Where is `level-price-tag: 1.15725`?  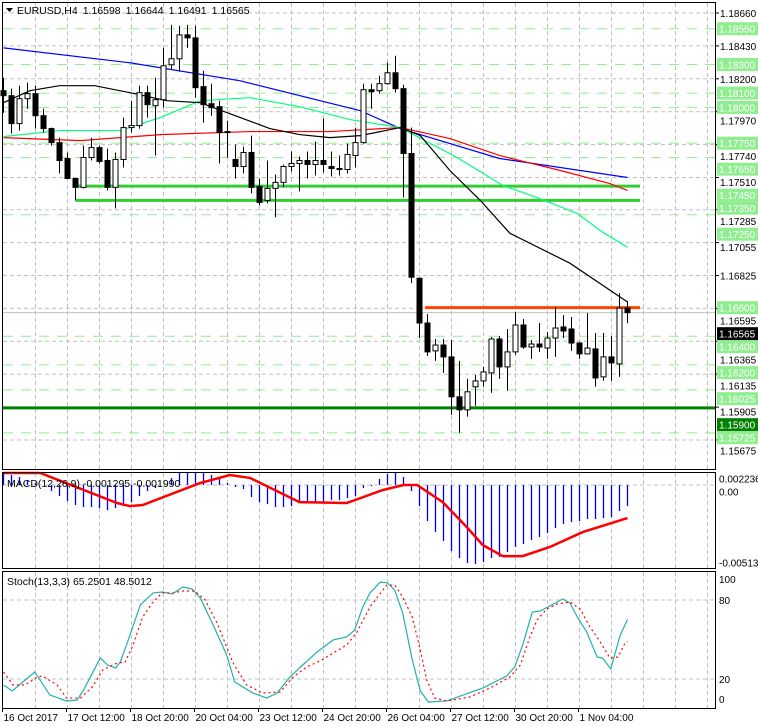 level-price-tag: 1.15725 is located at coordinates (737, 439).